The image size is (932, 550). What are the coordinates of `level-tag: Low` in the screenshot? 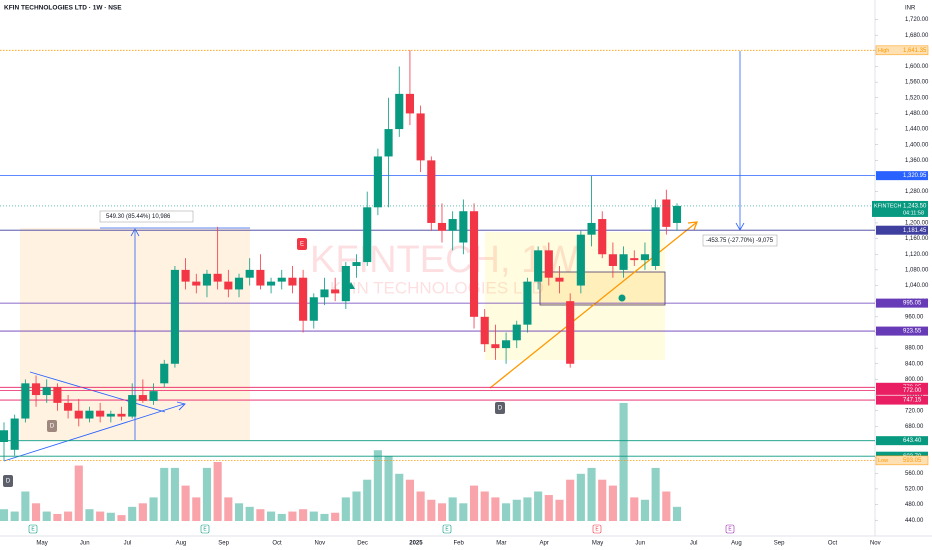 It's located at (883, 461).